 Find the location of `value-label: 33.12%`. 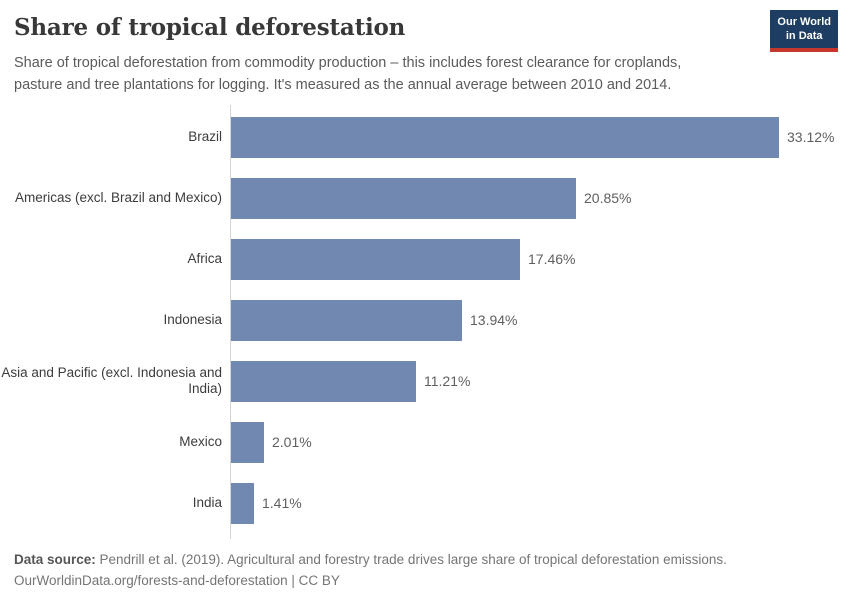

value-label: 33.12% is located at coordinates (811, 137).